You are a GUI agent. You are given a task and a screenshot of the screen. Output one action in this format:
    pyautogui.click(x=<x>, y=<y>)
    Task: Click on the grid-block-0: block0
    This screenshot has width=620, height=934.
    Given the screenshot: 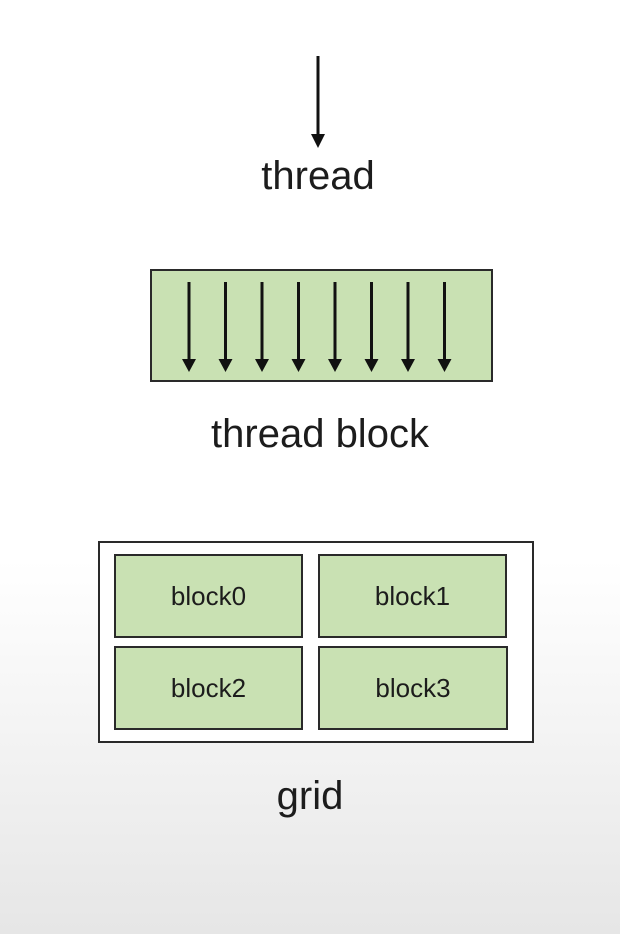 What is the action you would take?
    pyautogui.click(x=208, y=596)
    